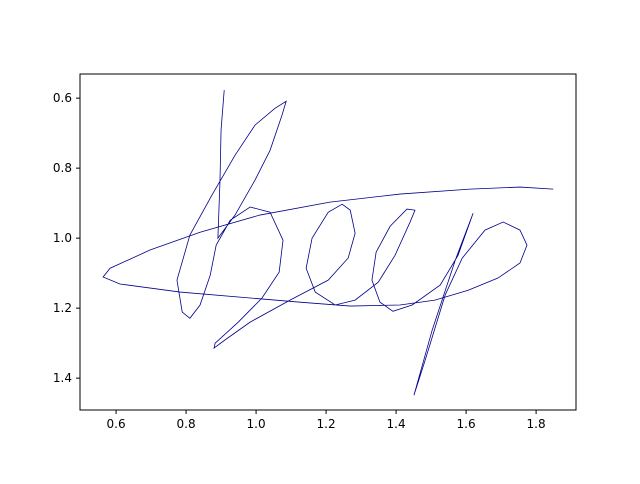 The width and height of the screenshot is (640, 484). Describe the element at coordinates (326, 424) in the screenshot. I see `x-tick-label: 1.2` at that location.